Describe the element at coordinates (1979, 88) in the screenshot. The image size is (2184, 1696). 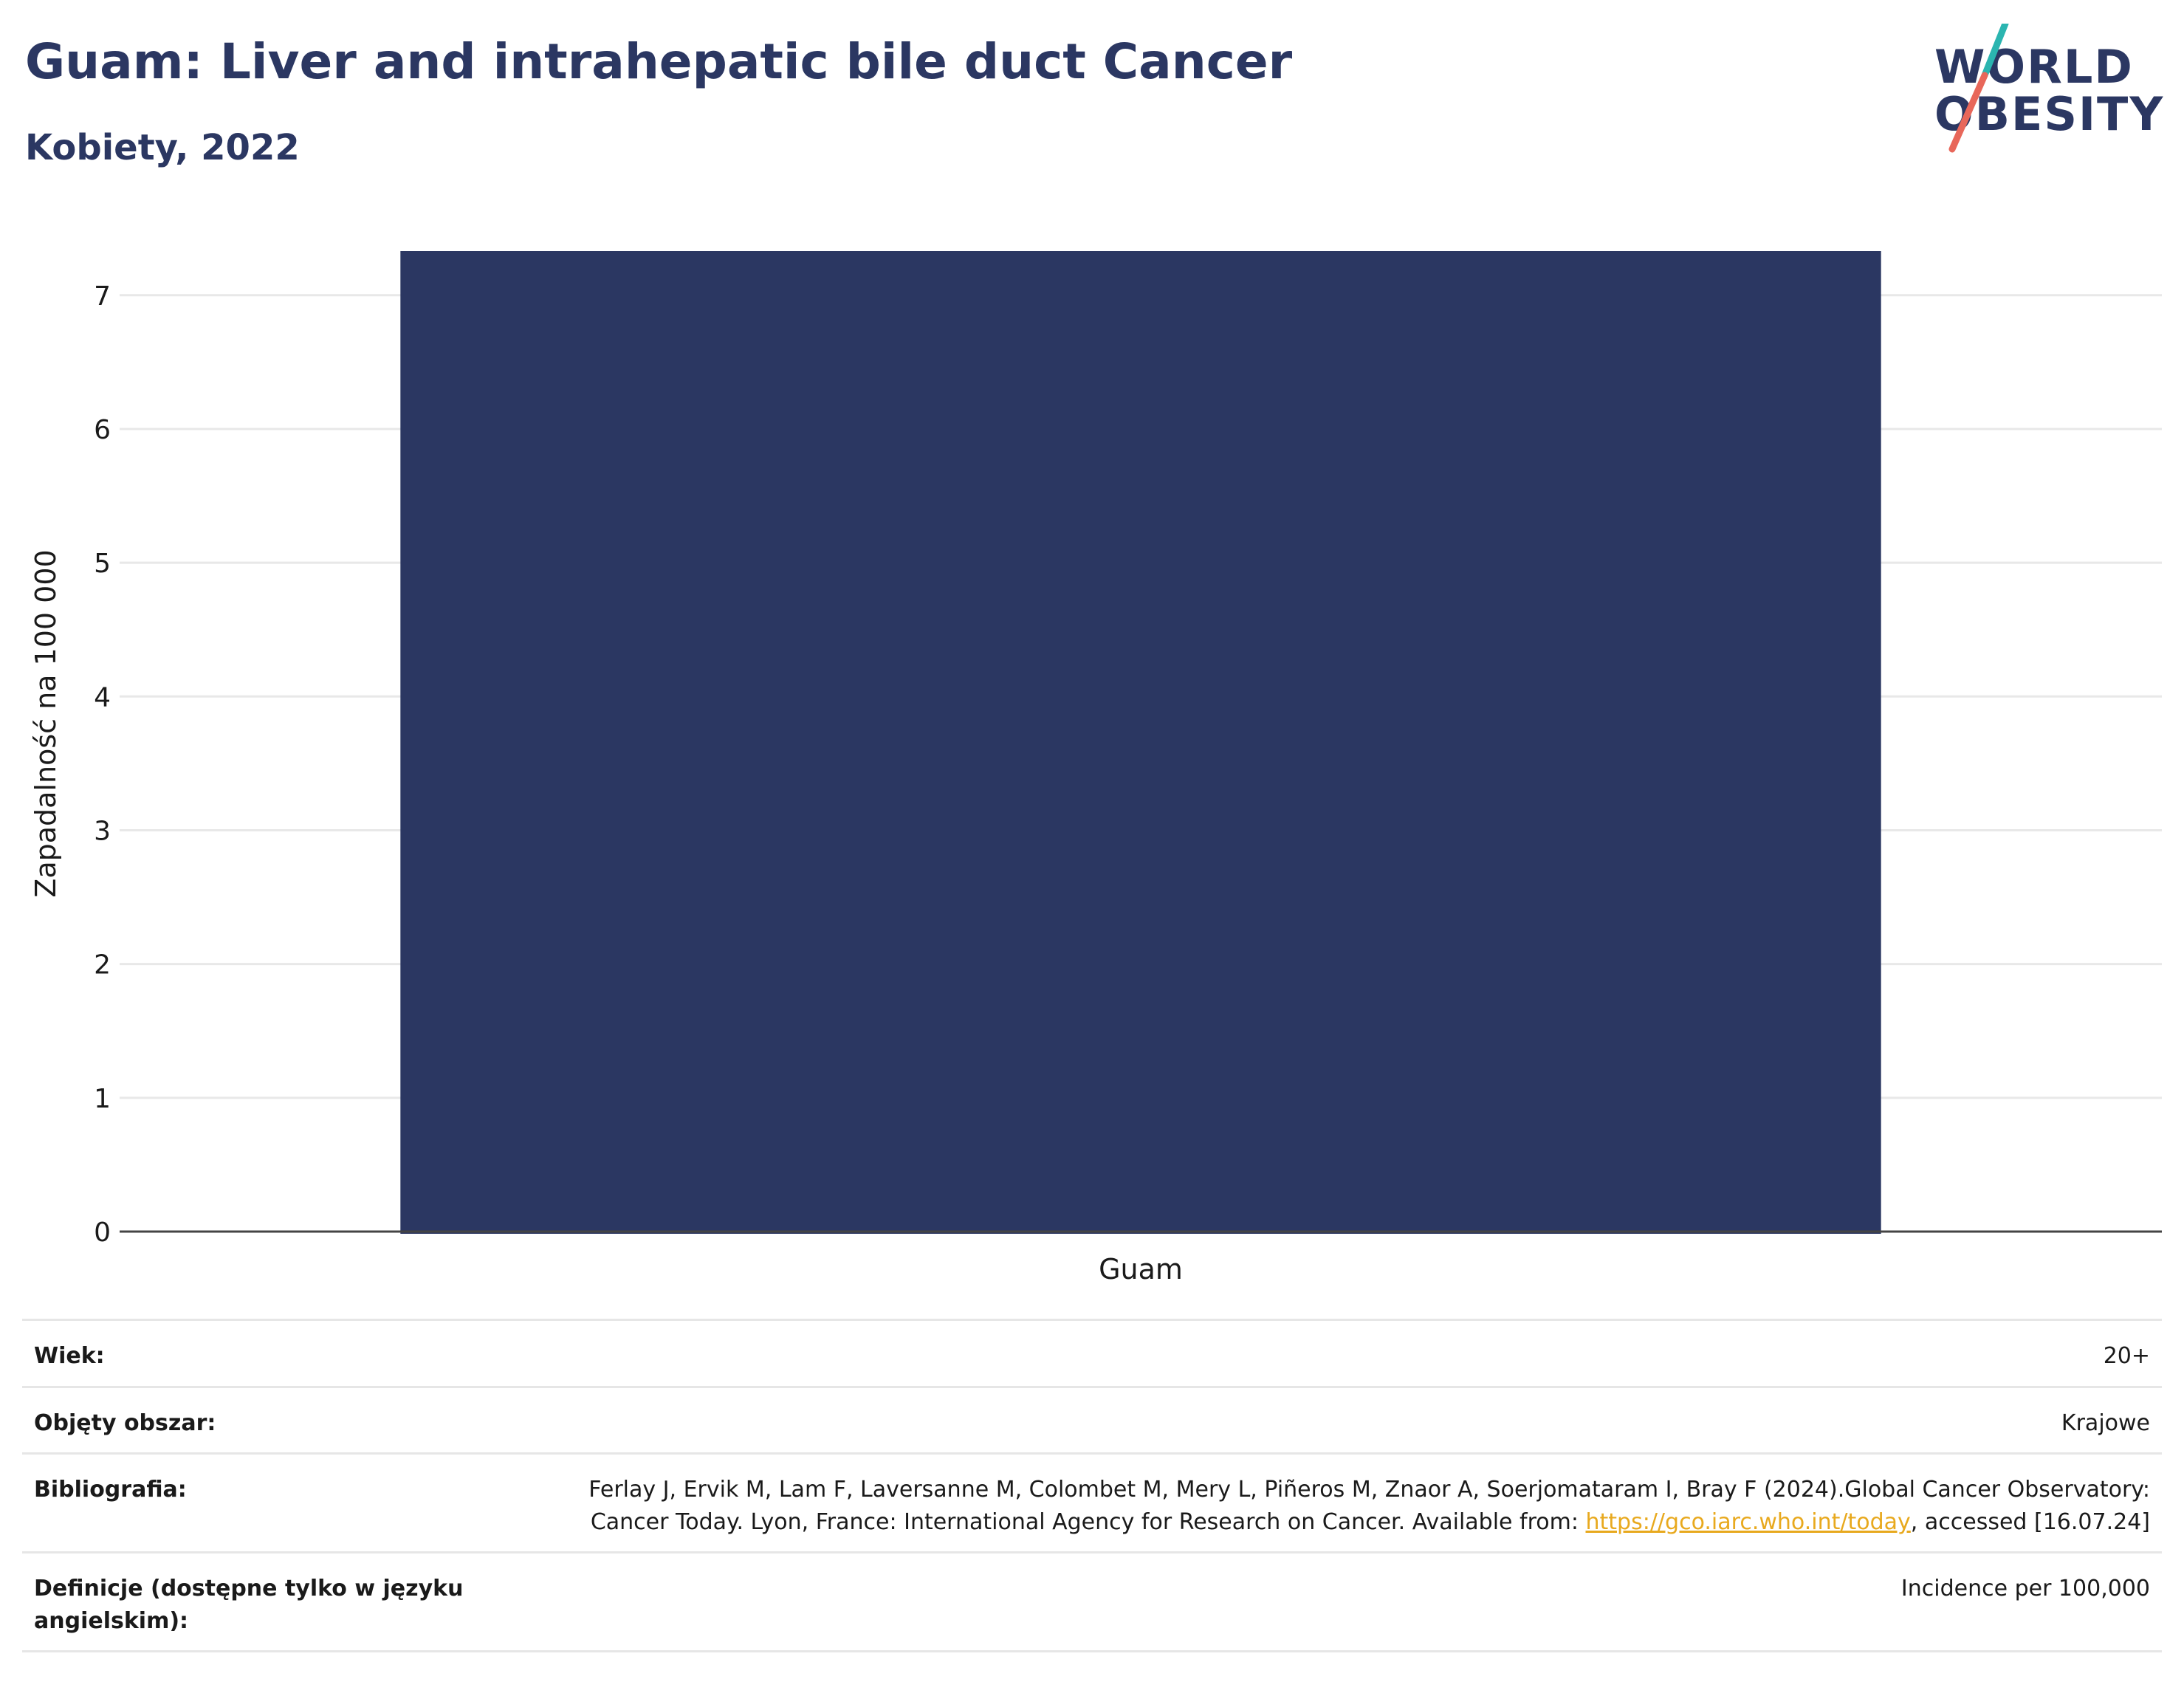
I see `logo-slash-icon` at that location.